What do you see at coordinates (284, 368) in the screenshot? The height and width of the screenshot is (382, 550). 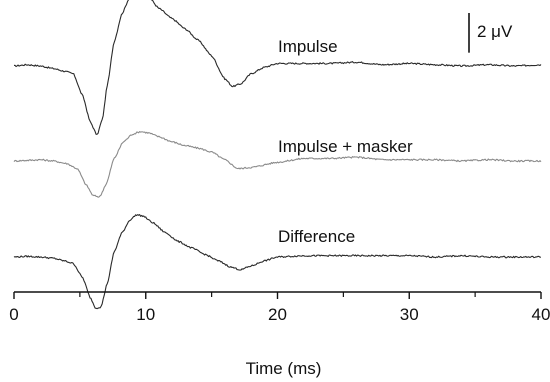 I see `x-axis-title: Time (ms)` at bounding box center [284, 368].